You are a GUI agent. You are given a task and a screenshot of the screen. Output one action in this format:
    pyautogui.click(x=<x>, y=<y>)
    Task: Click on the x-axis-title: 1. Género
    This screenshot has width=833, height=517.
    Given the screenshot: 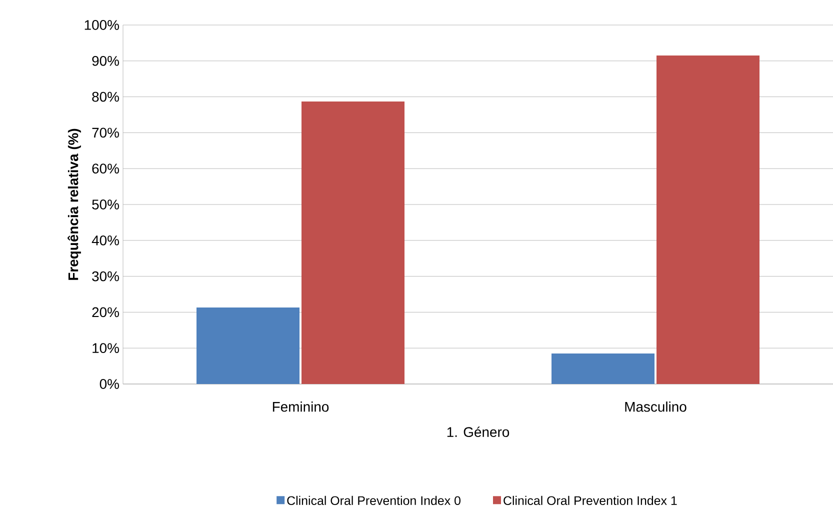 What is the action you would take?
    pyautogui.click(x=478, y=432)
    